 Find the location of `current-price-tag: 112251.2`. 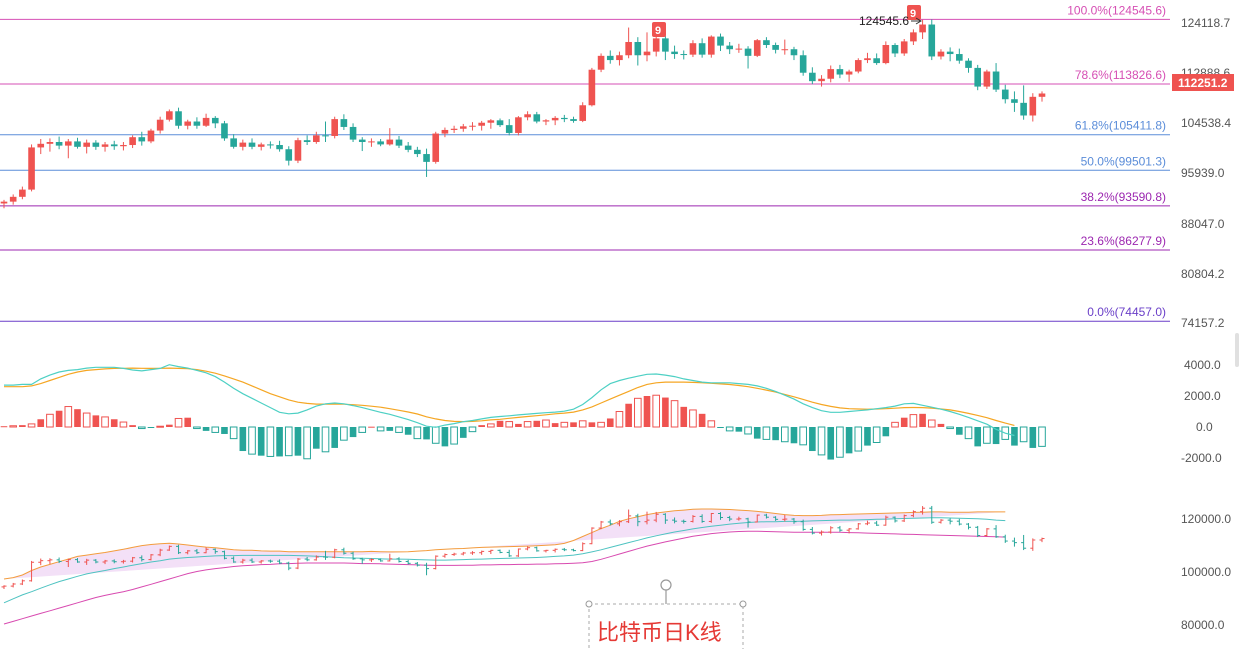

current-price-tag: 112251.2 is located at coordinates (1203, 82).